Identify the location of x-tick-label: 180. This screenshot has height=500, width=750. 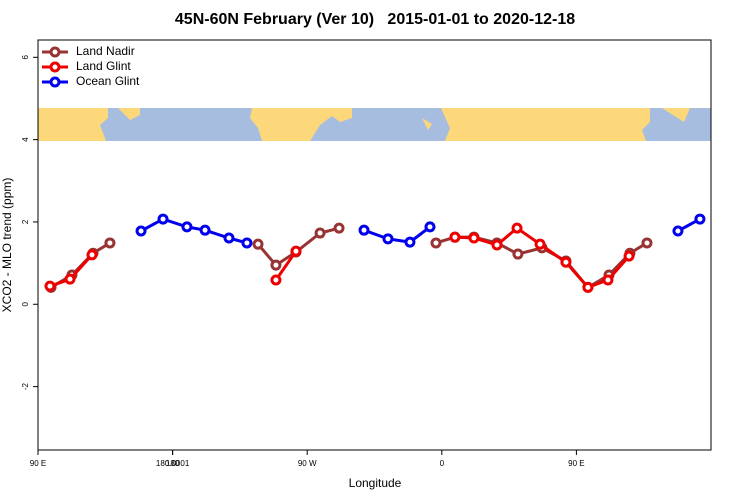
(173, 463).